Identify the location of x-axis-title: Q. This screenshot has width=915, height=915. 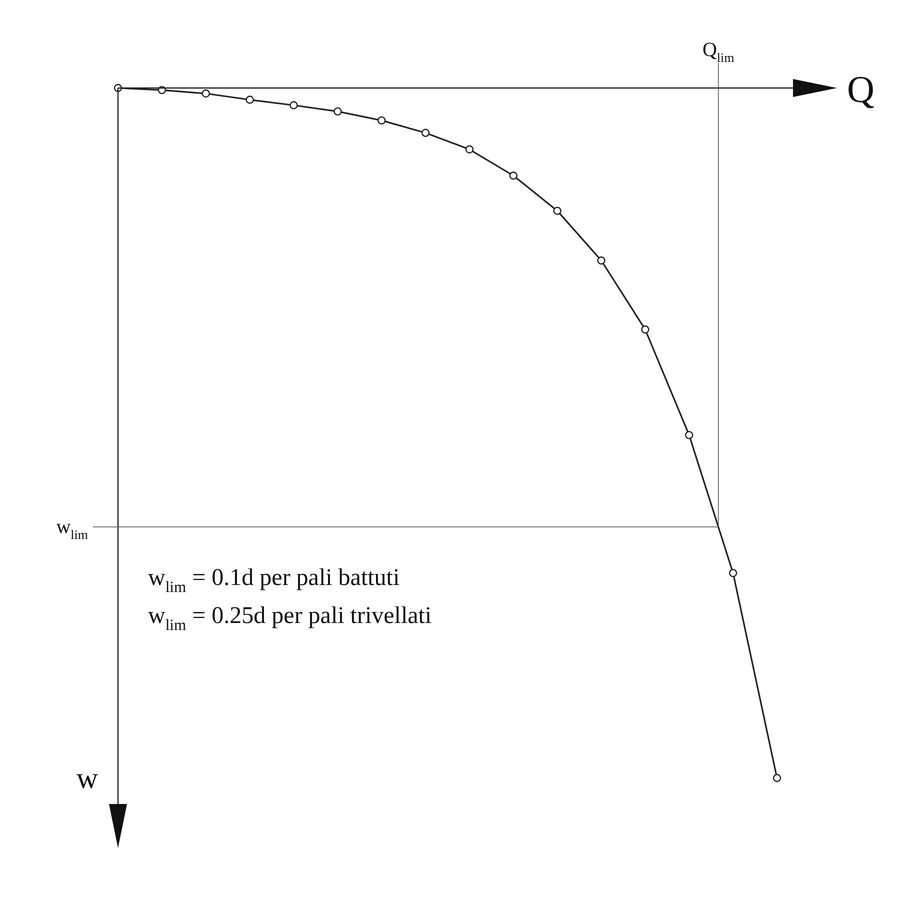
(860, 90).